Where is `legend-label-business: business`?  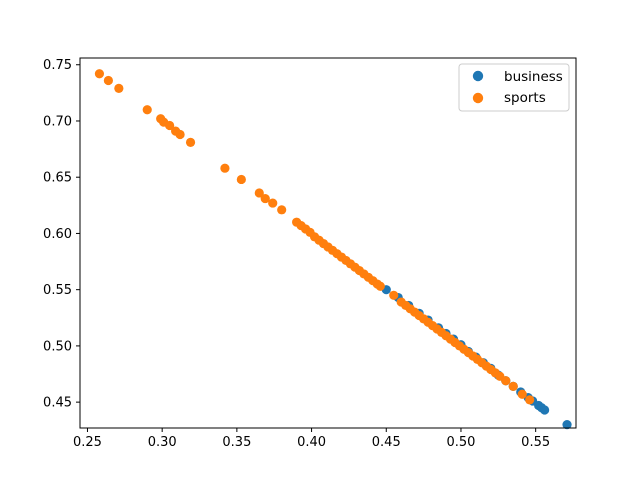
legend-label-business: business is located at coordinates (533, 77).